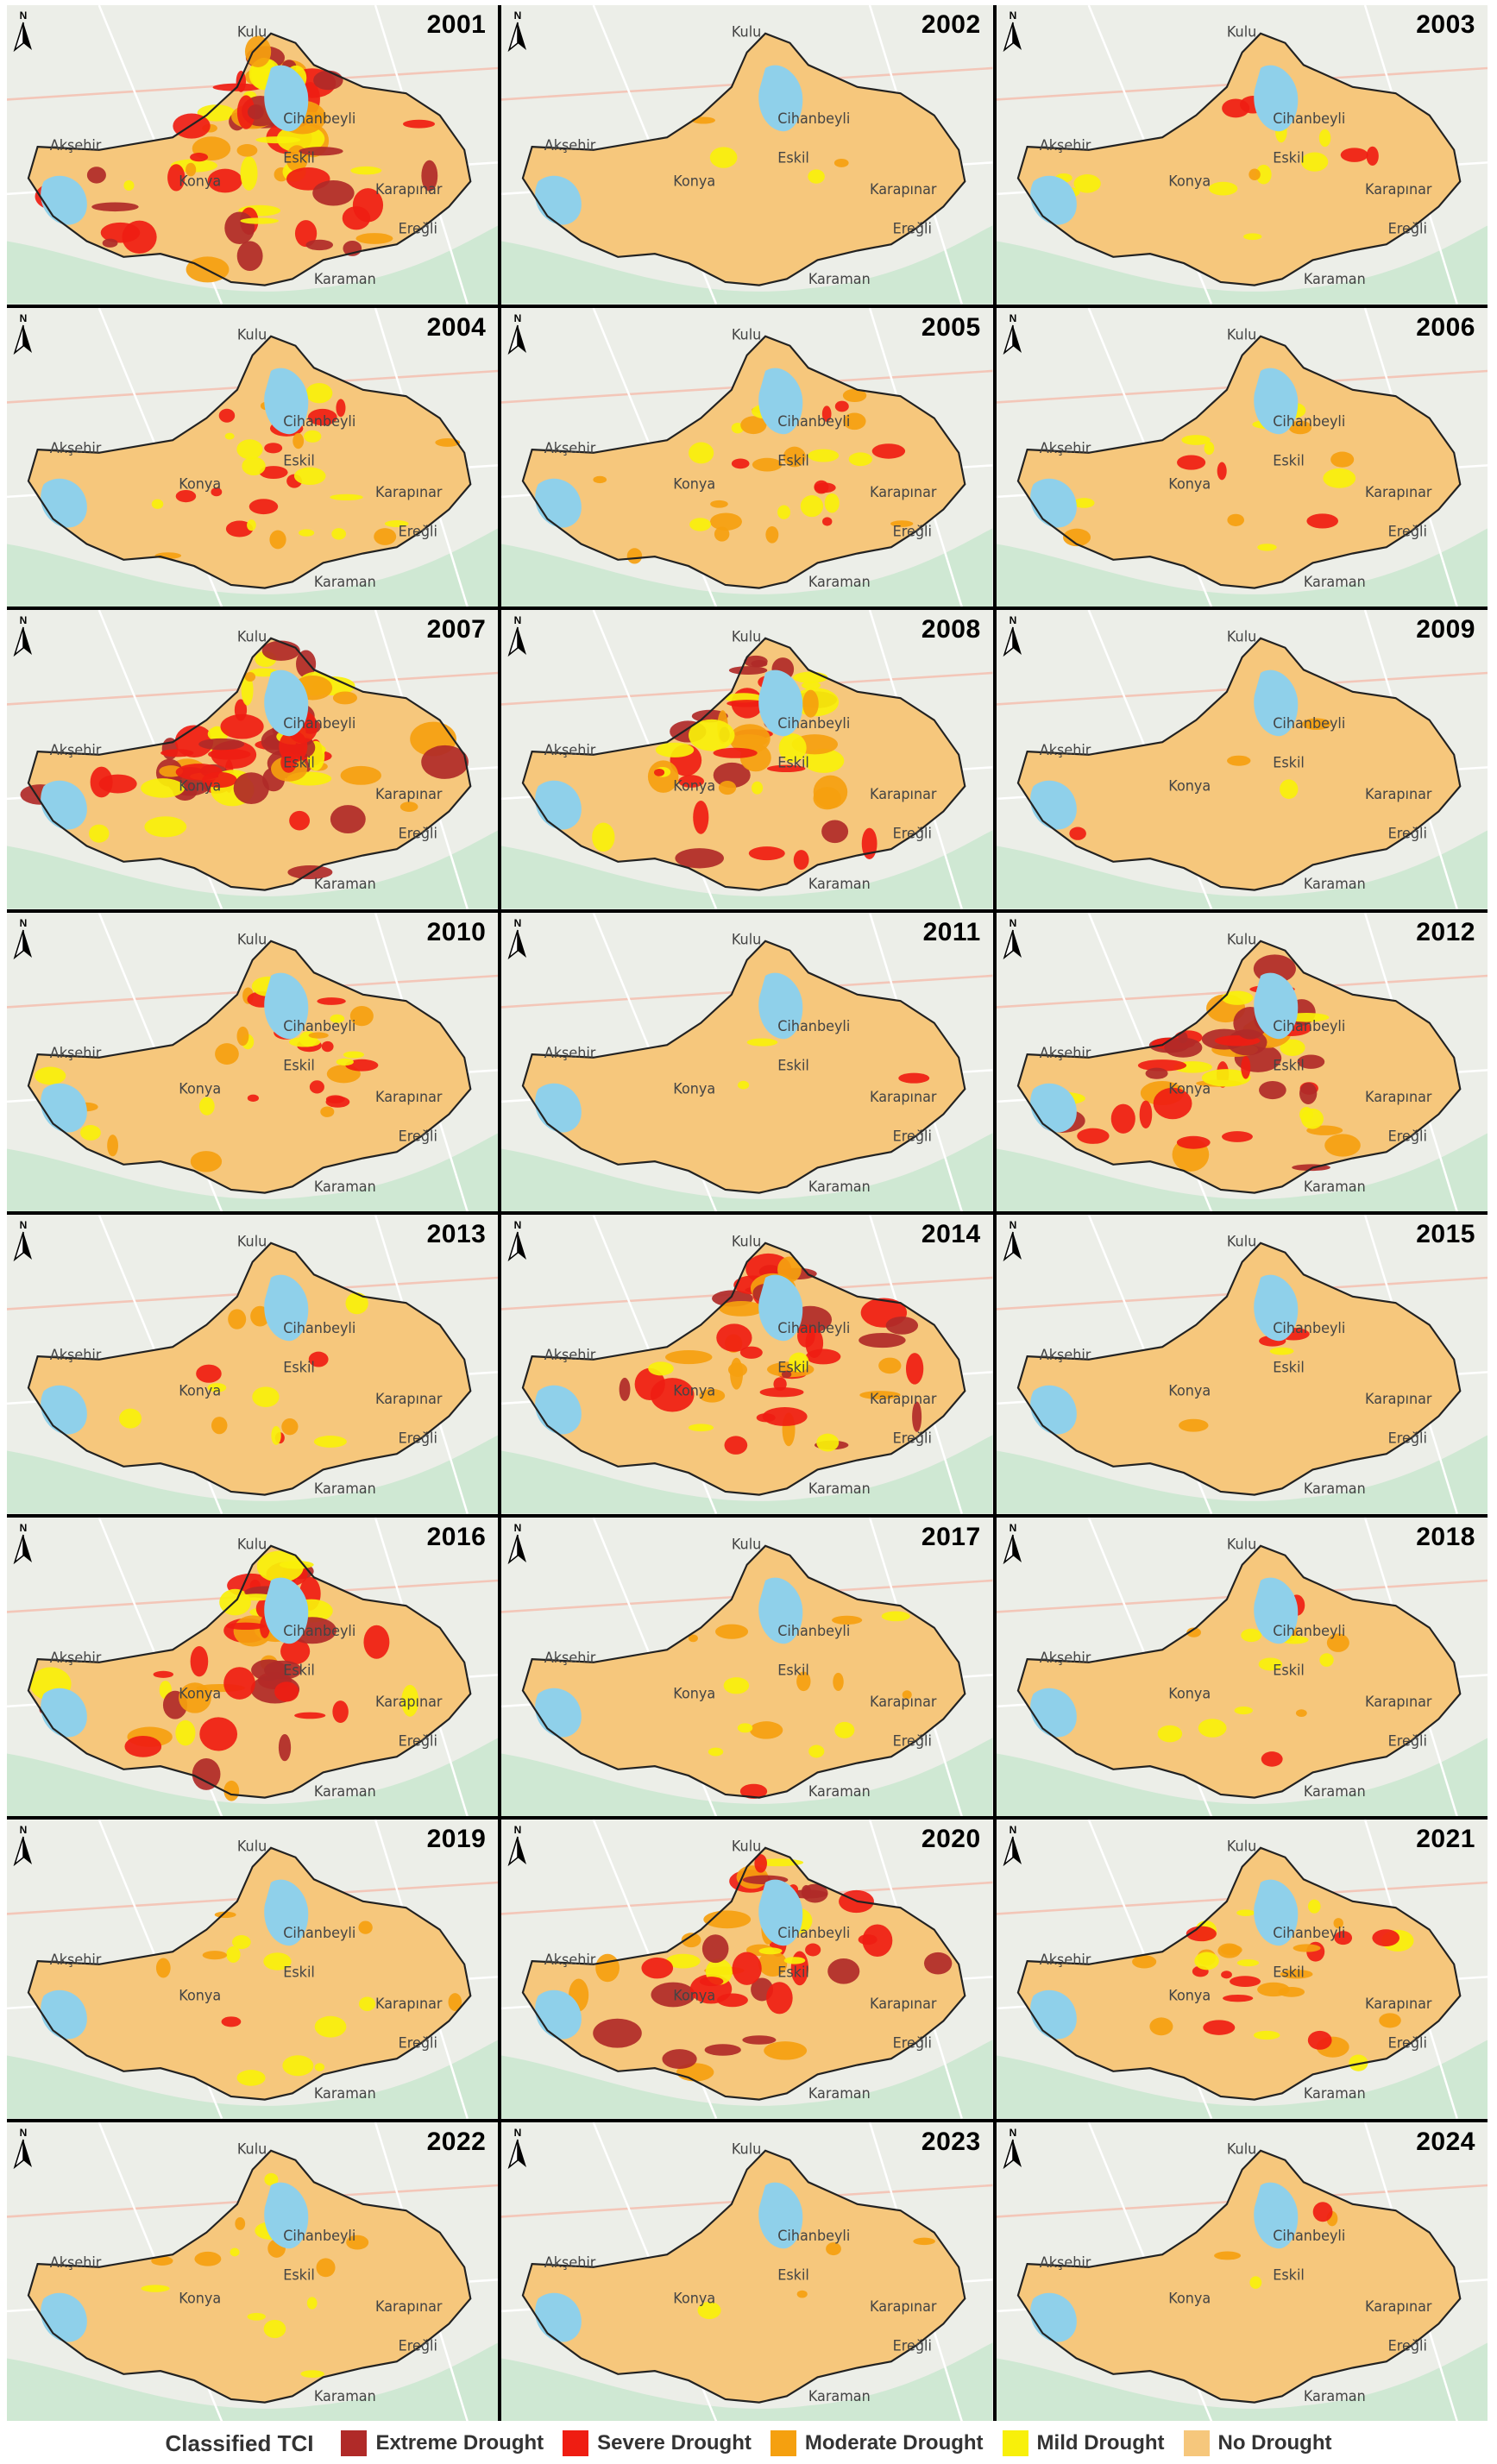  What do you see at coordinates (457, 932) in the screenshot?
I see `year-label: 2010` at bounding box center [457, 932].